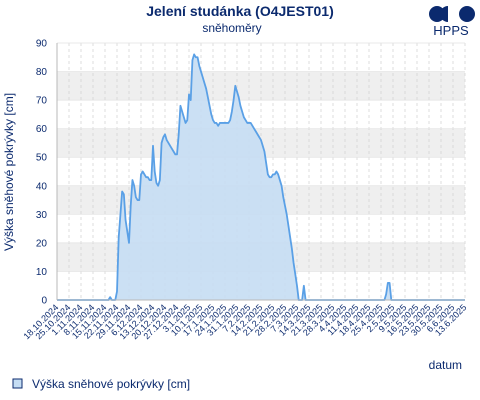 This screenshot has width=480, height=400. Describe the element at coordinates (467, 14) in the screenshot. I see `logo-circle-right` at that location.